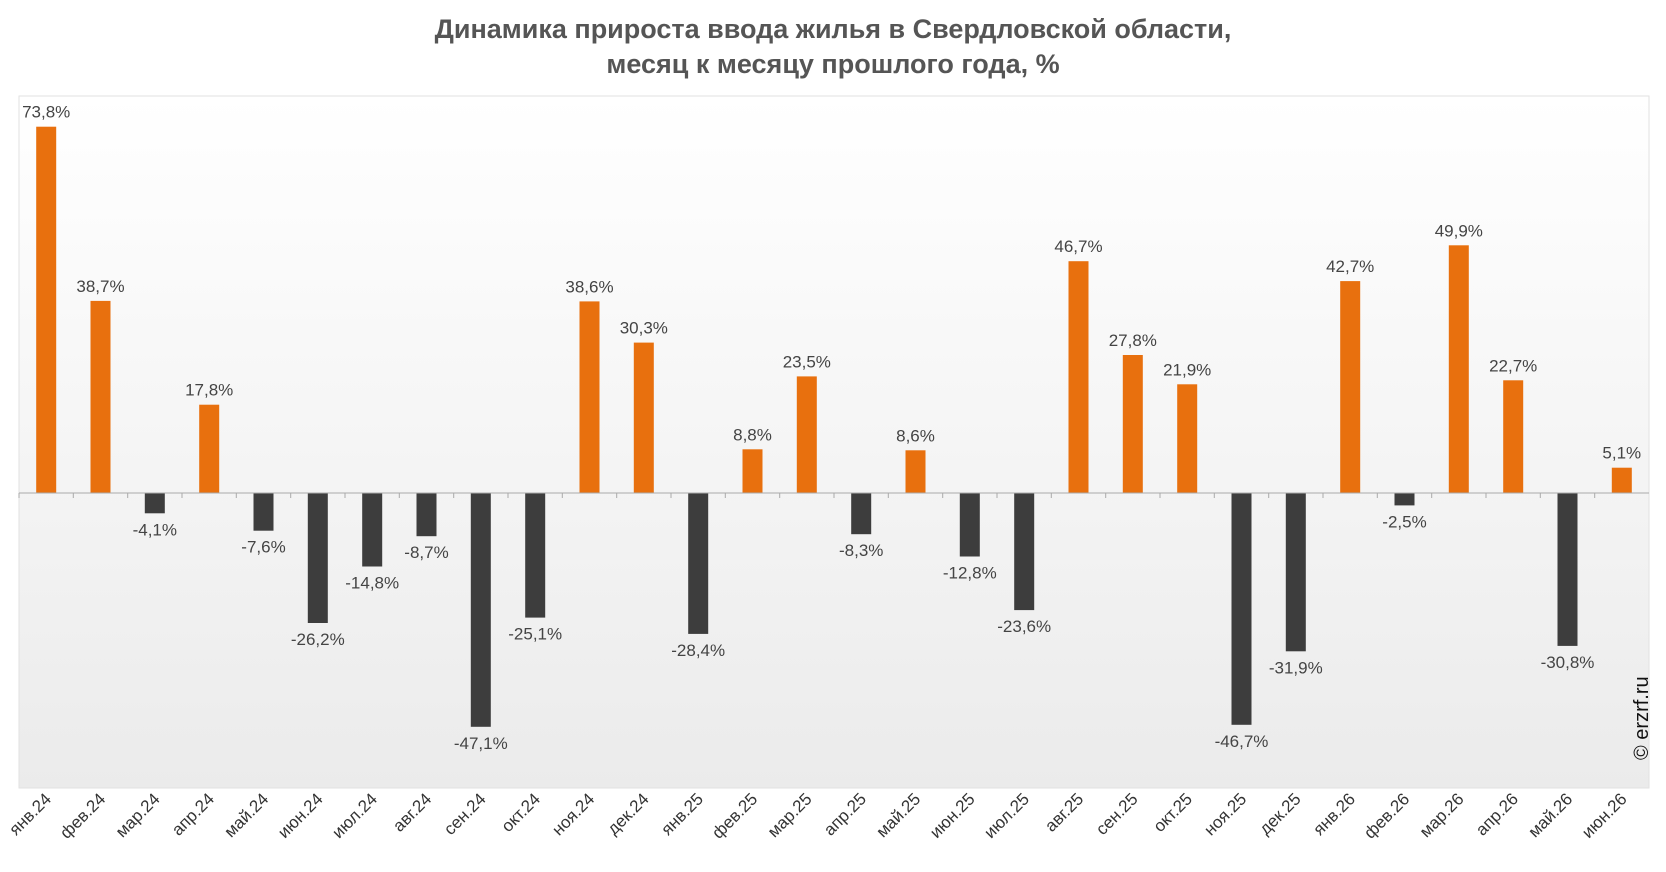 This screenshot has height=872, width=1666. I want to click on data-label-май.25: 8,6%, so click(915, 435).